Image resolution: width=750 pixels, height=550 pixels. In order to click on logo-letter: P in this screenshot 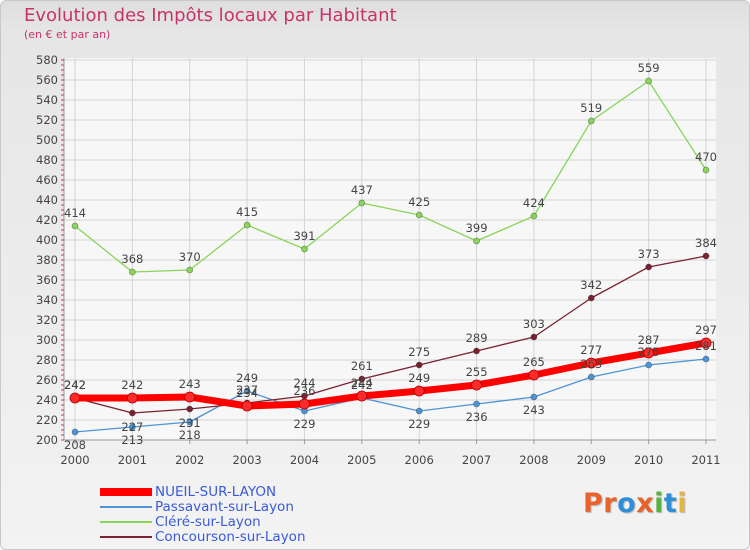, I will do `click(593, 503)`.